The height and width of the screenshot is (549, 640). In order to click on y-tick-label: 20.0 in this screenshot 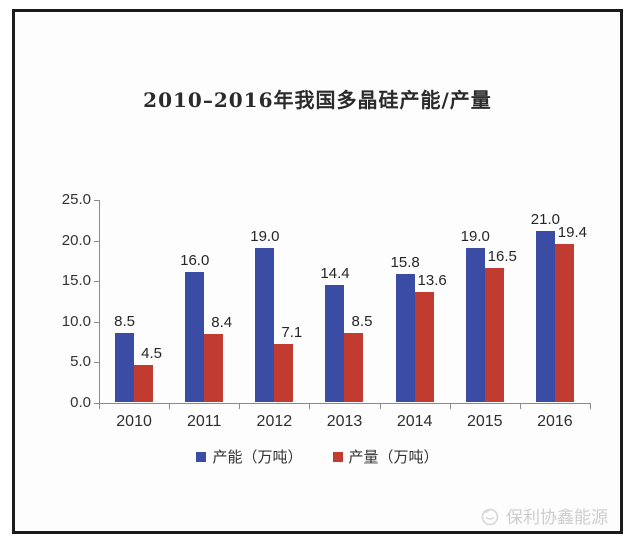, I will do `click(76, 240)`.